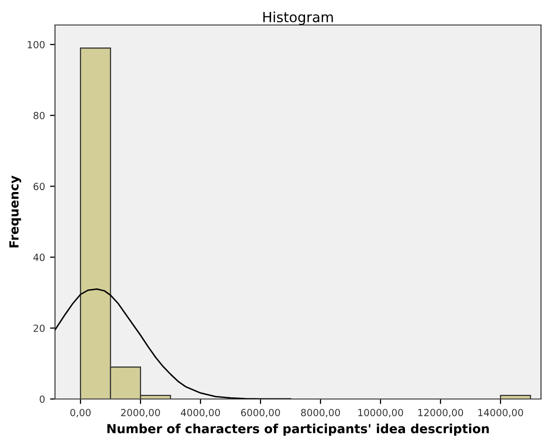 The height and width of the screenshot is (444, 544). Describe the element at coordinates (80, 413) in the screenshot. I see `x-tick-label: 0,00` at that location.